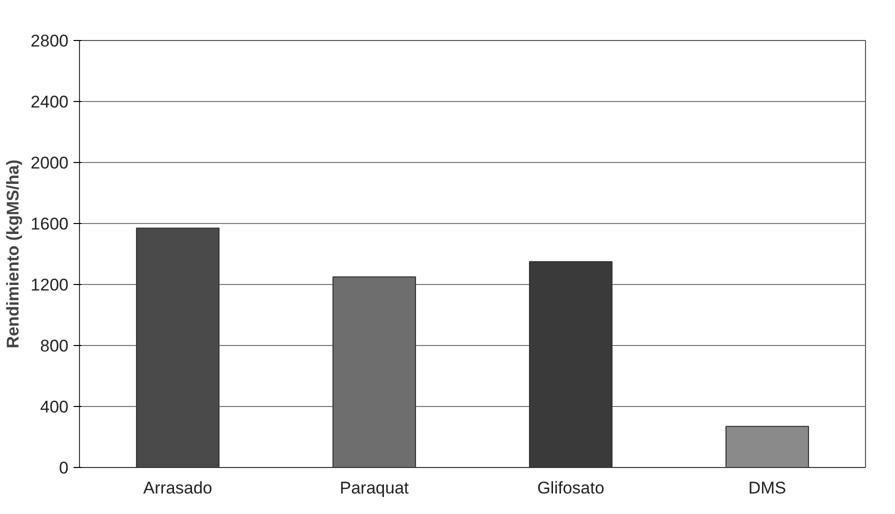 The width and height of the screenshot is (895, 514). I want to click on x-tick-label: DMS, so click(767, 488).